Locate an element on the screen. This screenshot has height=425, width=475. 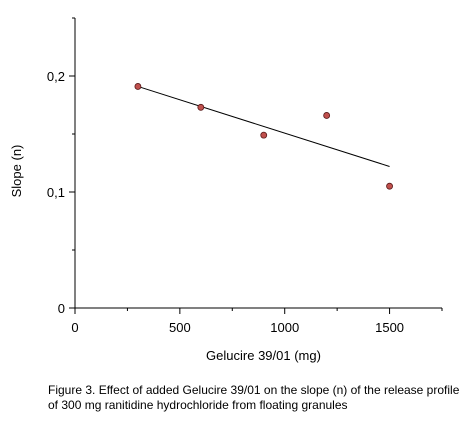
x-axis-title: Gelucire 39/01 (mg) is located at coordinates (263, 355).